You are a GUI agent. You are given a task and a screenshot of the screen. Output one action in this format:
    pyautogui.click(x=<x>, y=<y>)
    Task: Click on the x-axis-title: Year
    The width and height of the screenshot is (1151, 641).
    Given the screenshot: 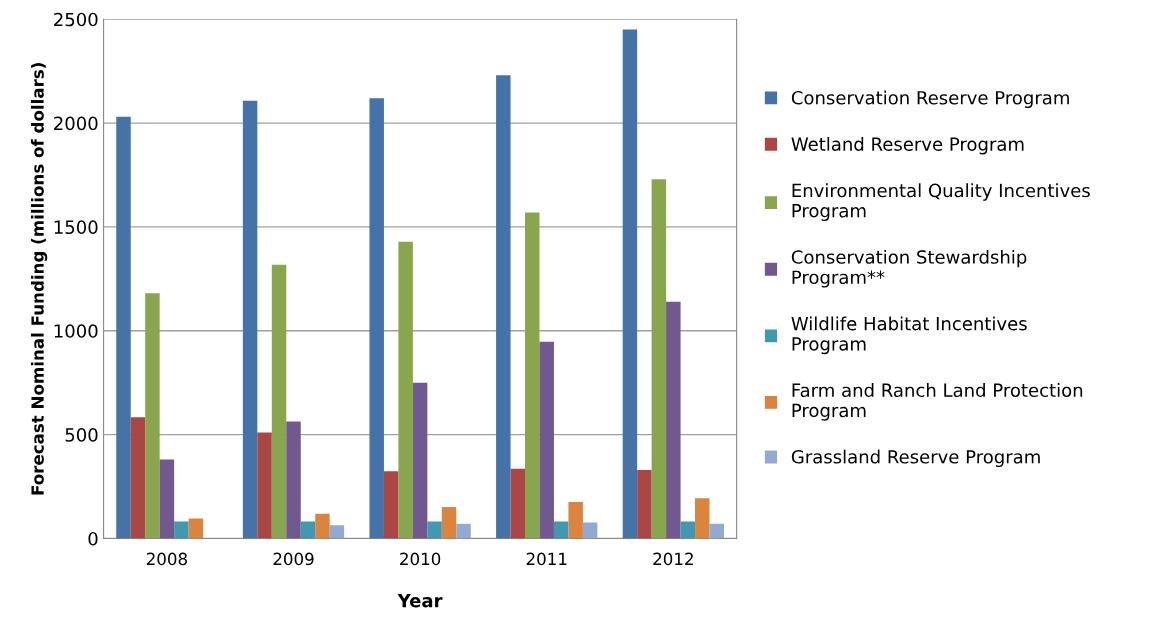 What is the action you would take?
    pyautogui.click(x=420, y=601)
    